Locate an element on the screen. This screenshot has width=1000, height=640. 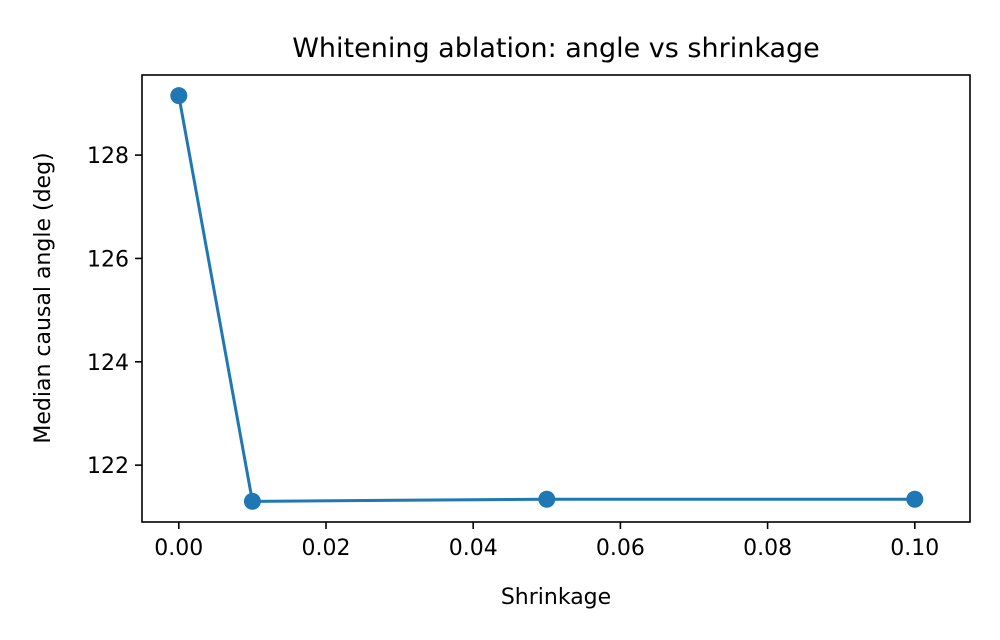
x-tick-label: 0.00 is located at coordinates (178, 548).